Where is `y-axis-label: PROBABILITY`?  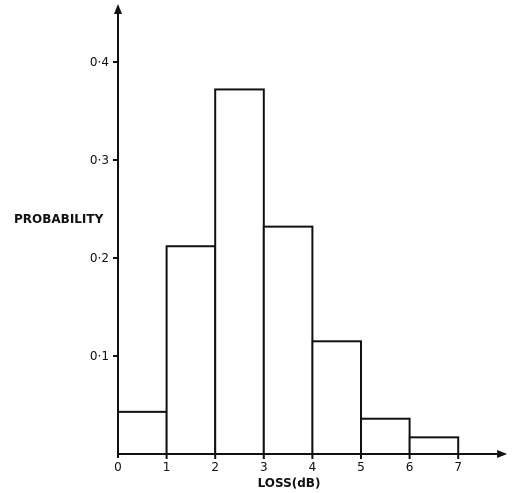 y-axis-label: PROBABILITY is located at coordinates (59, 219).